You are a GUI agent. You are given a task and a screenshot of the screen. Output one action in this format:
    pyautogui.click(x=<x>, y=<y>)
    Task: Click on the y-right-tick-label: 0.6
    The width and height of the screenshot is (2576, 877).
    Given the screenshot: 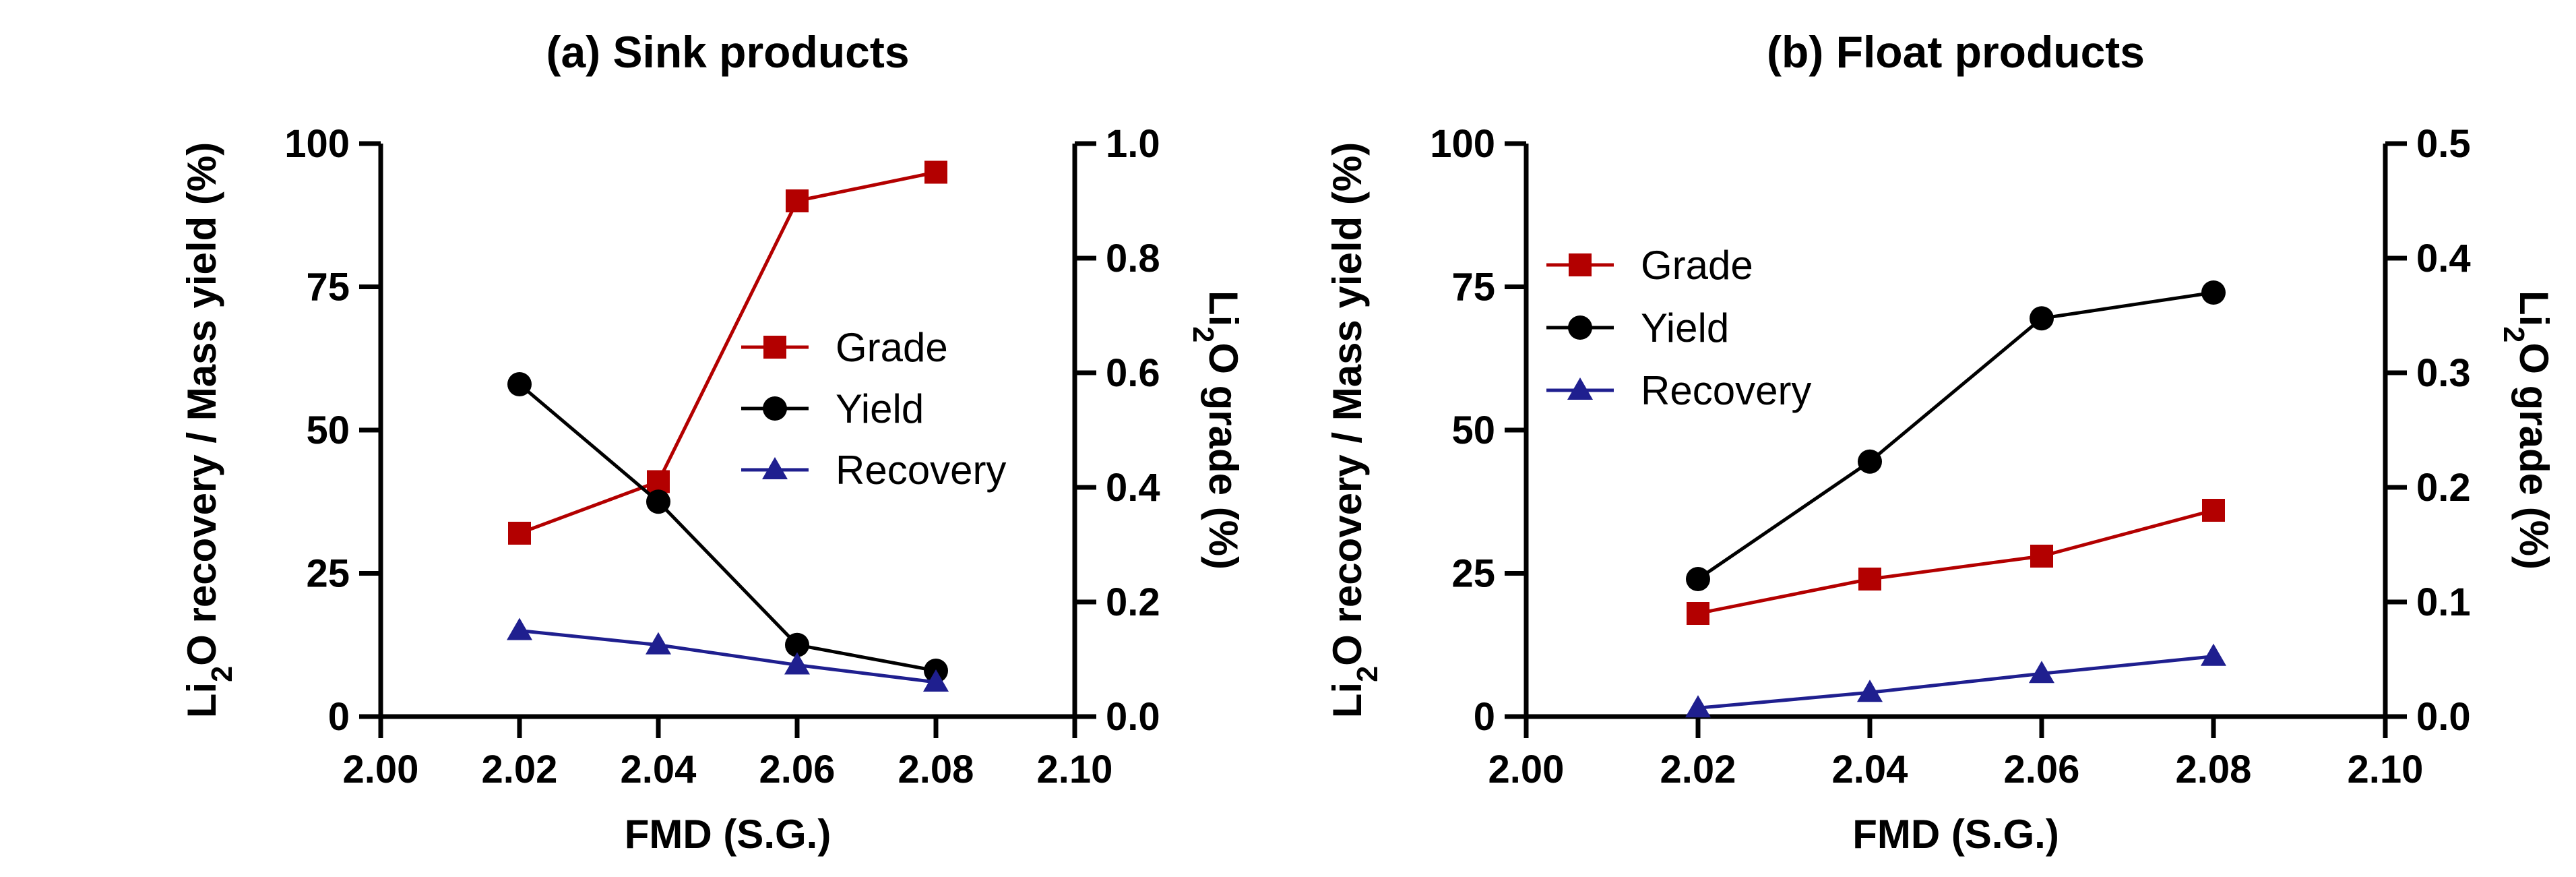 What is the action you would take?
    pyautogui.click(x=1133, y=373)
    